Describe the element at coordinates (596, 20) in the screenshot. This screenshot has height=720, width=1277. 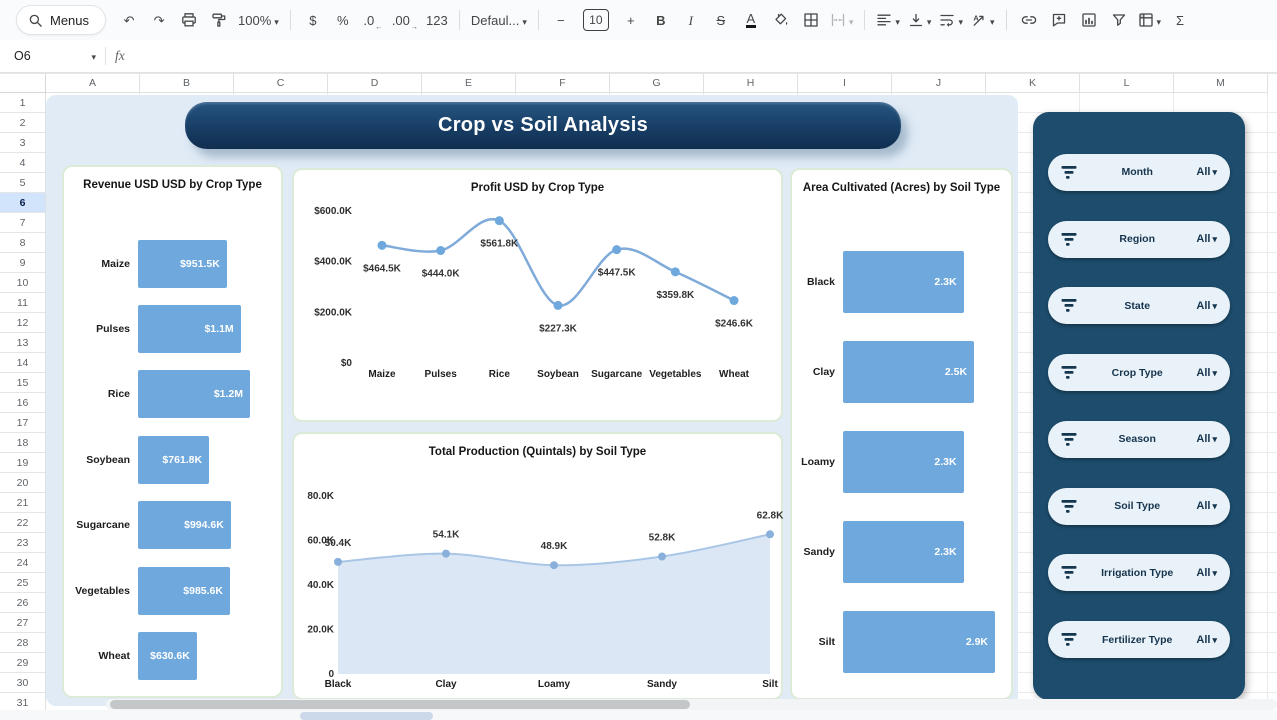
I see `font-size-button: 10` at that location.